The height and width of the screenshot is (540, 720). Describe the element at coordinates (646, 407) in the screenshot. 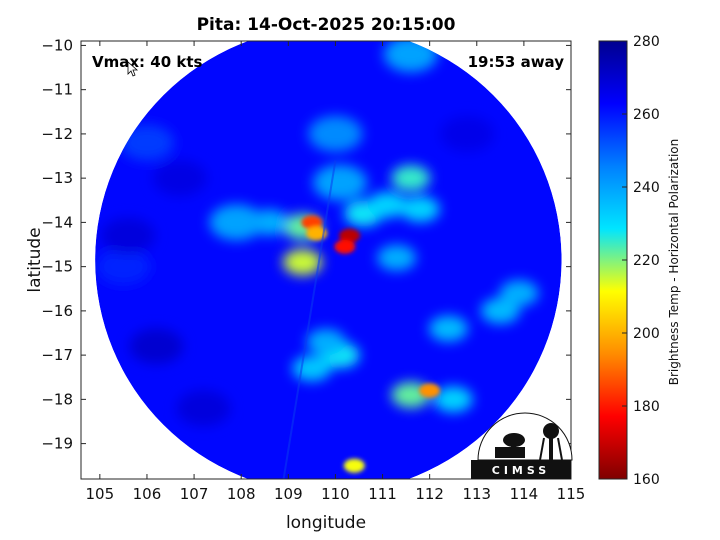

I see `colorbar-tick-label: 180` at that location.